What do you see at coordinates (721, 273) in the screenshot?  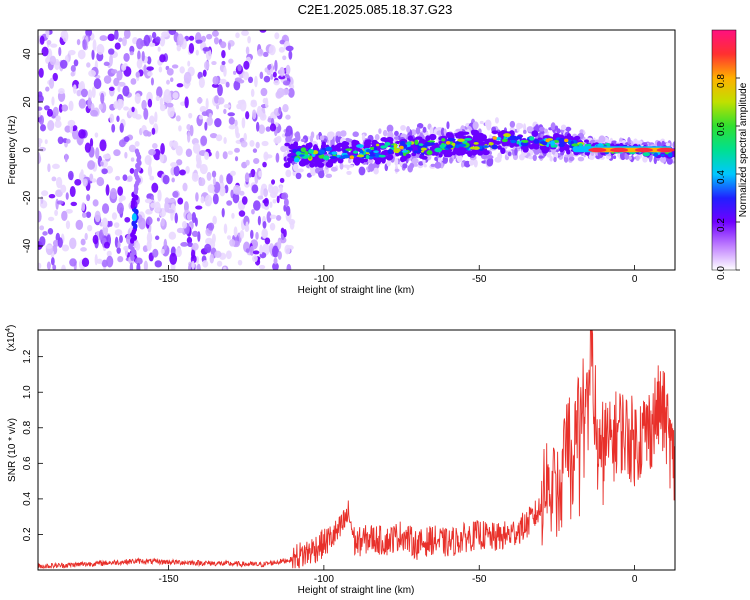 I see `colorbar-tick-label: 0.0` at bounding box center [721, 273].